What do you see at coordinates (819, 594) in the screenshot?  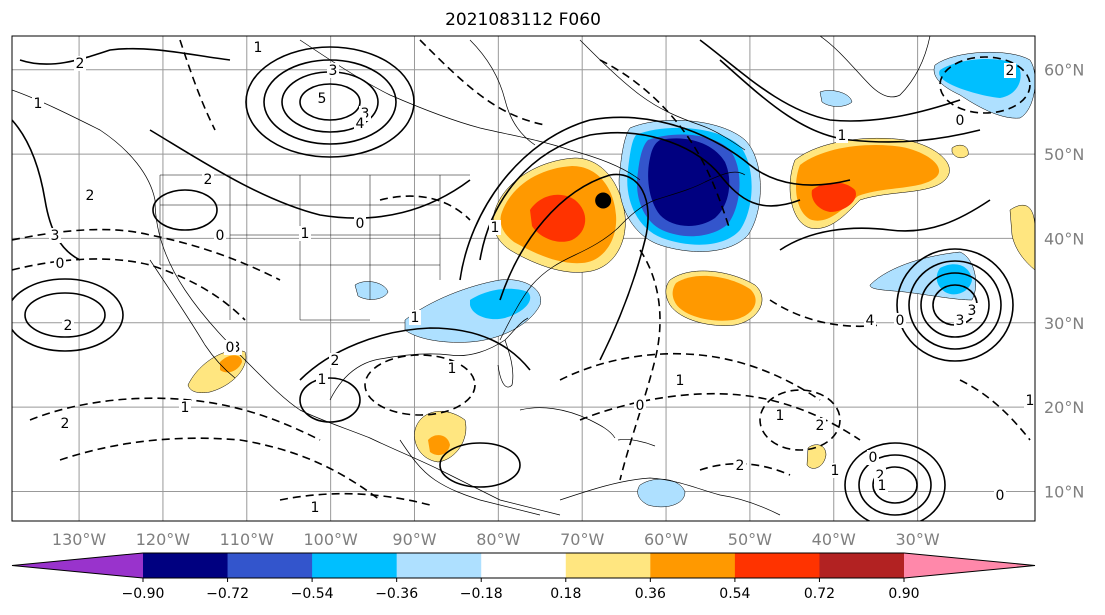 I see `colorbar-tick-label: 0.72` at bounding box center [819, 594].